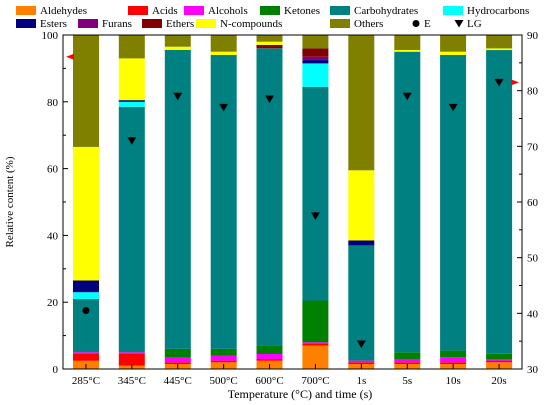 This screenshot has width=550, height=405. What do you see at coordinates (177, 48) in the screenshot?
I see `bar-n-compounds-445-c` at bounding box center [177, 48].